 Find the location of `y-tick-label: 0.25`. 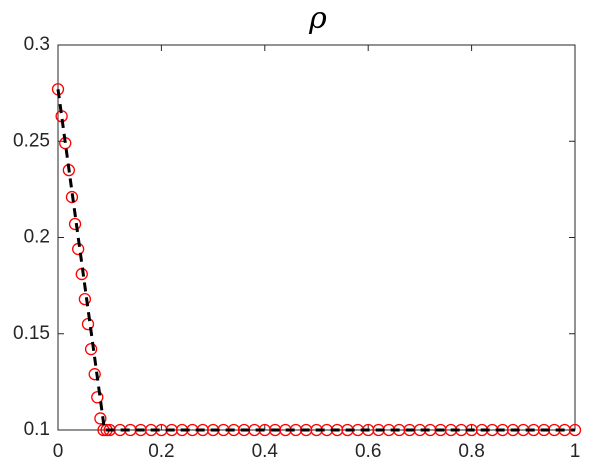

y-tick-label: 0.25 is located at coordinates (31, 140).